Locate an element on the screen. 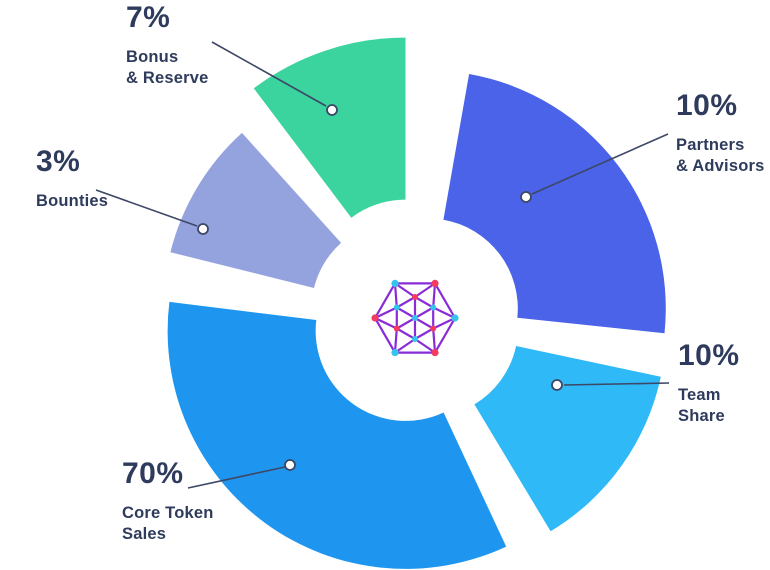 This screenshot has height=570, width=770. percent-value: 3% is located at coordinates (58, 161).